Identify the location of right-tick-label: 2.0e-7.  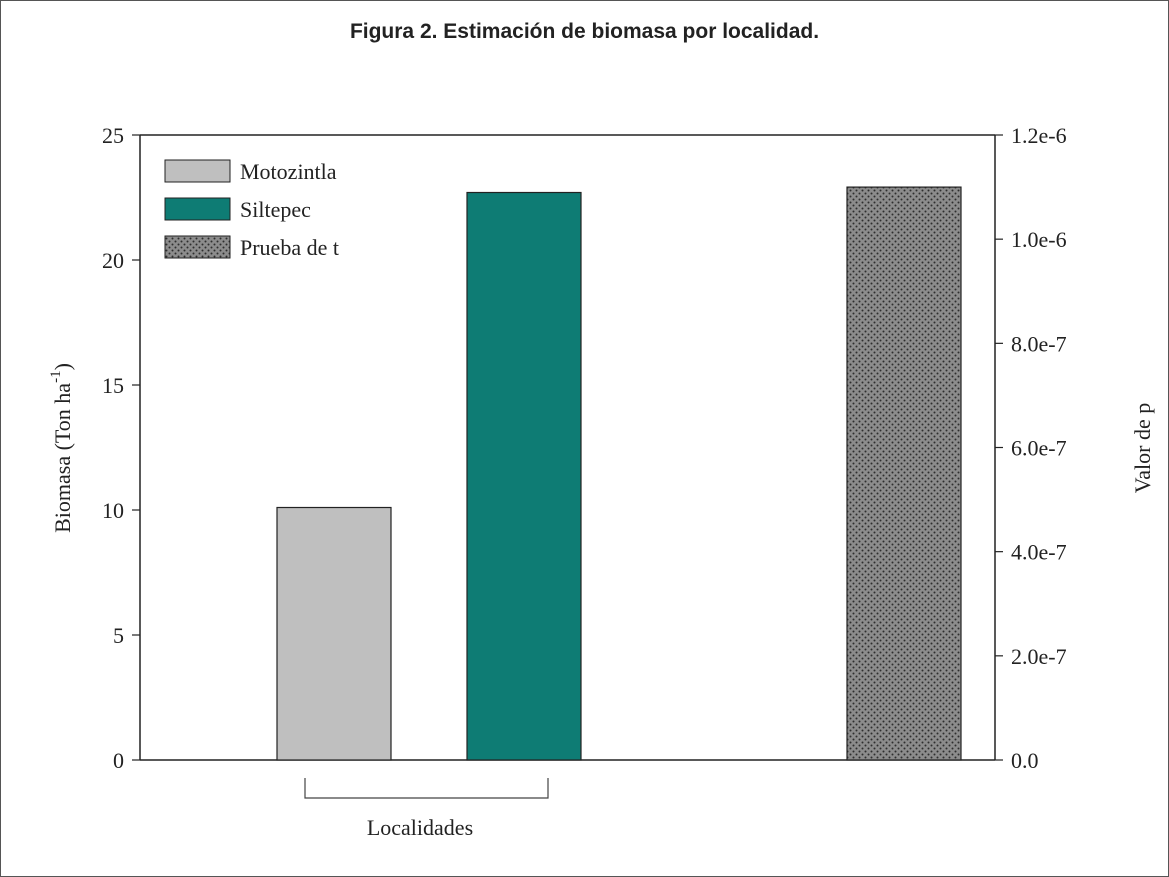
(1039, 656).